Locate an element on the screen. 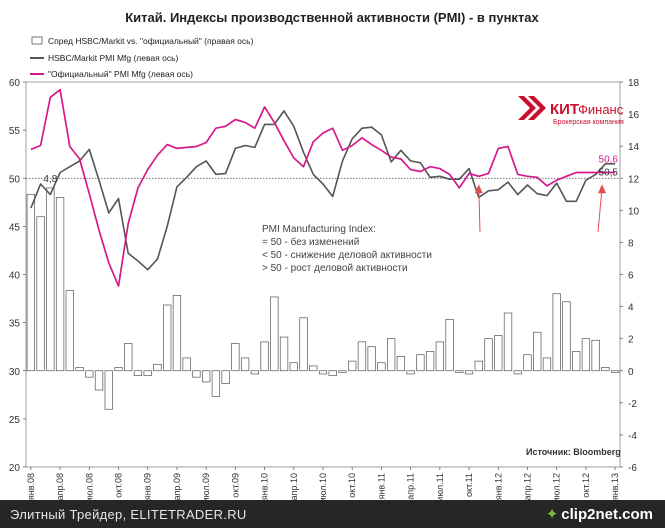  right-axis-label: 6 is located at coordinates (631, 276).